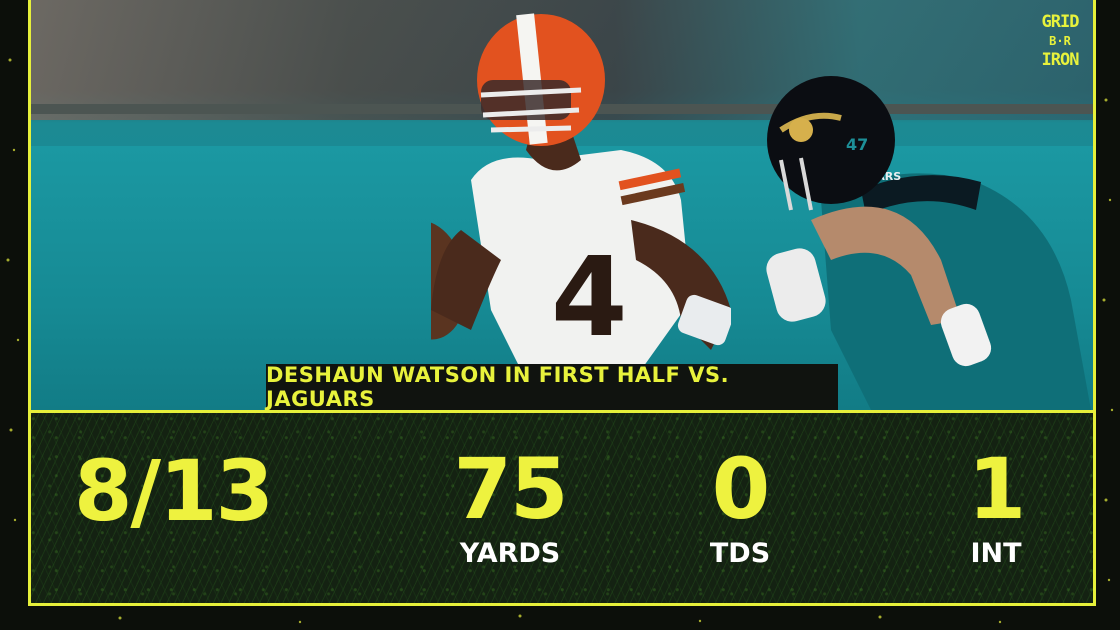 The width and height of the screenshot is (1120, 630). I want to click on logo-line-br: B·R, so click(1060, 41).